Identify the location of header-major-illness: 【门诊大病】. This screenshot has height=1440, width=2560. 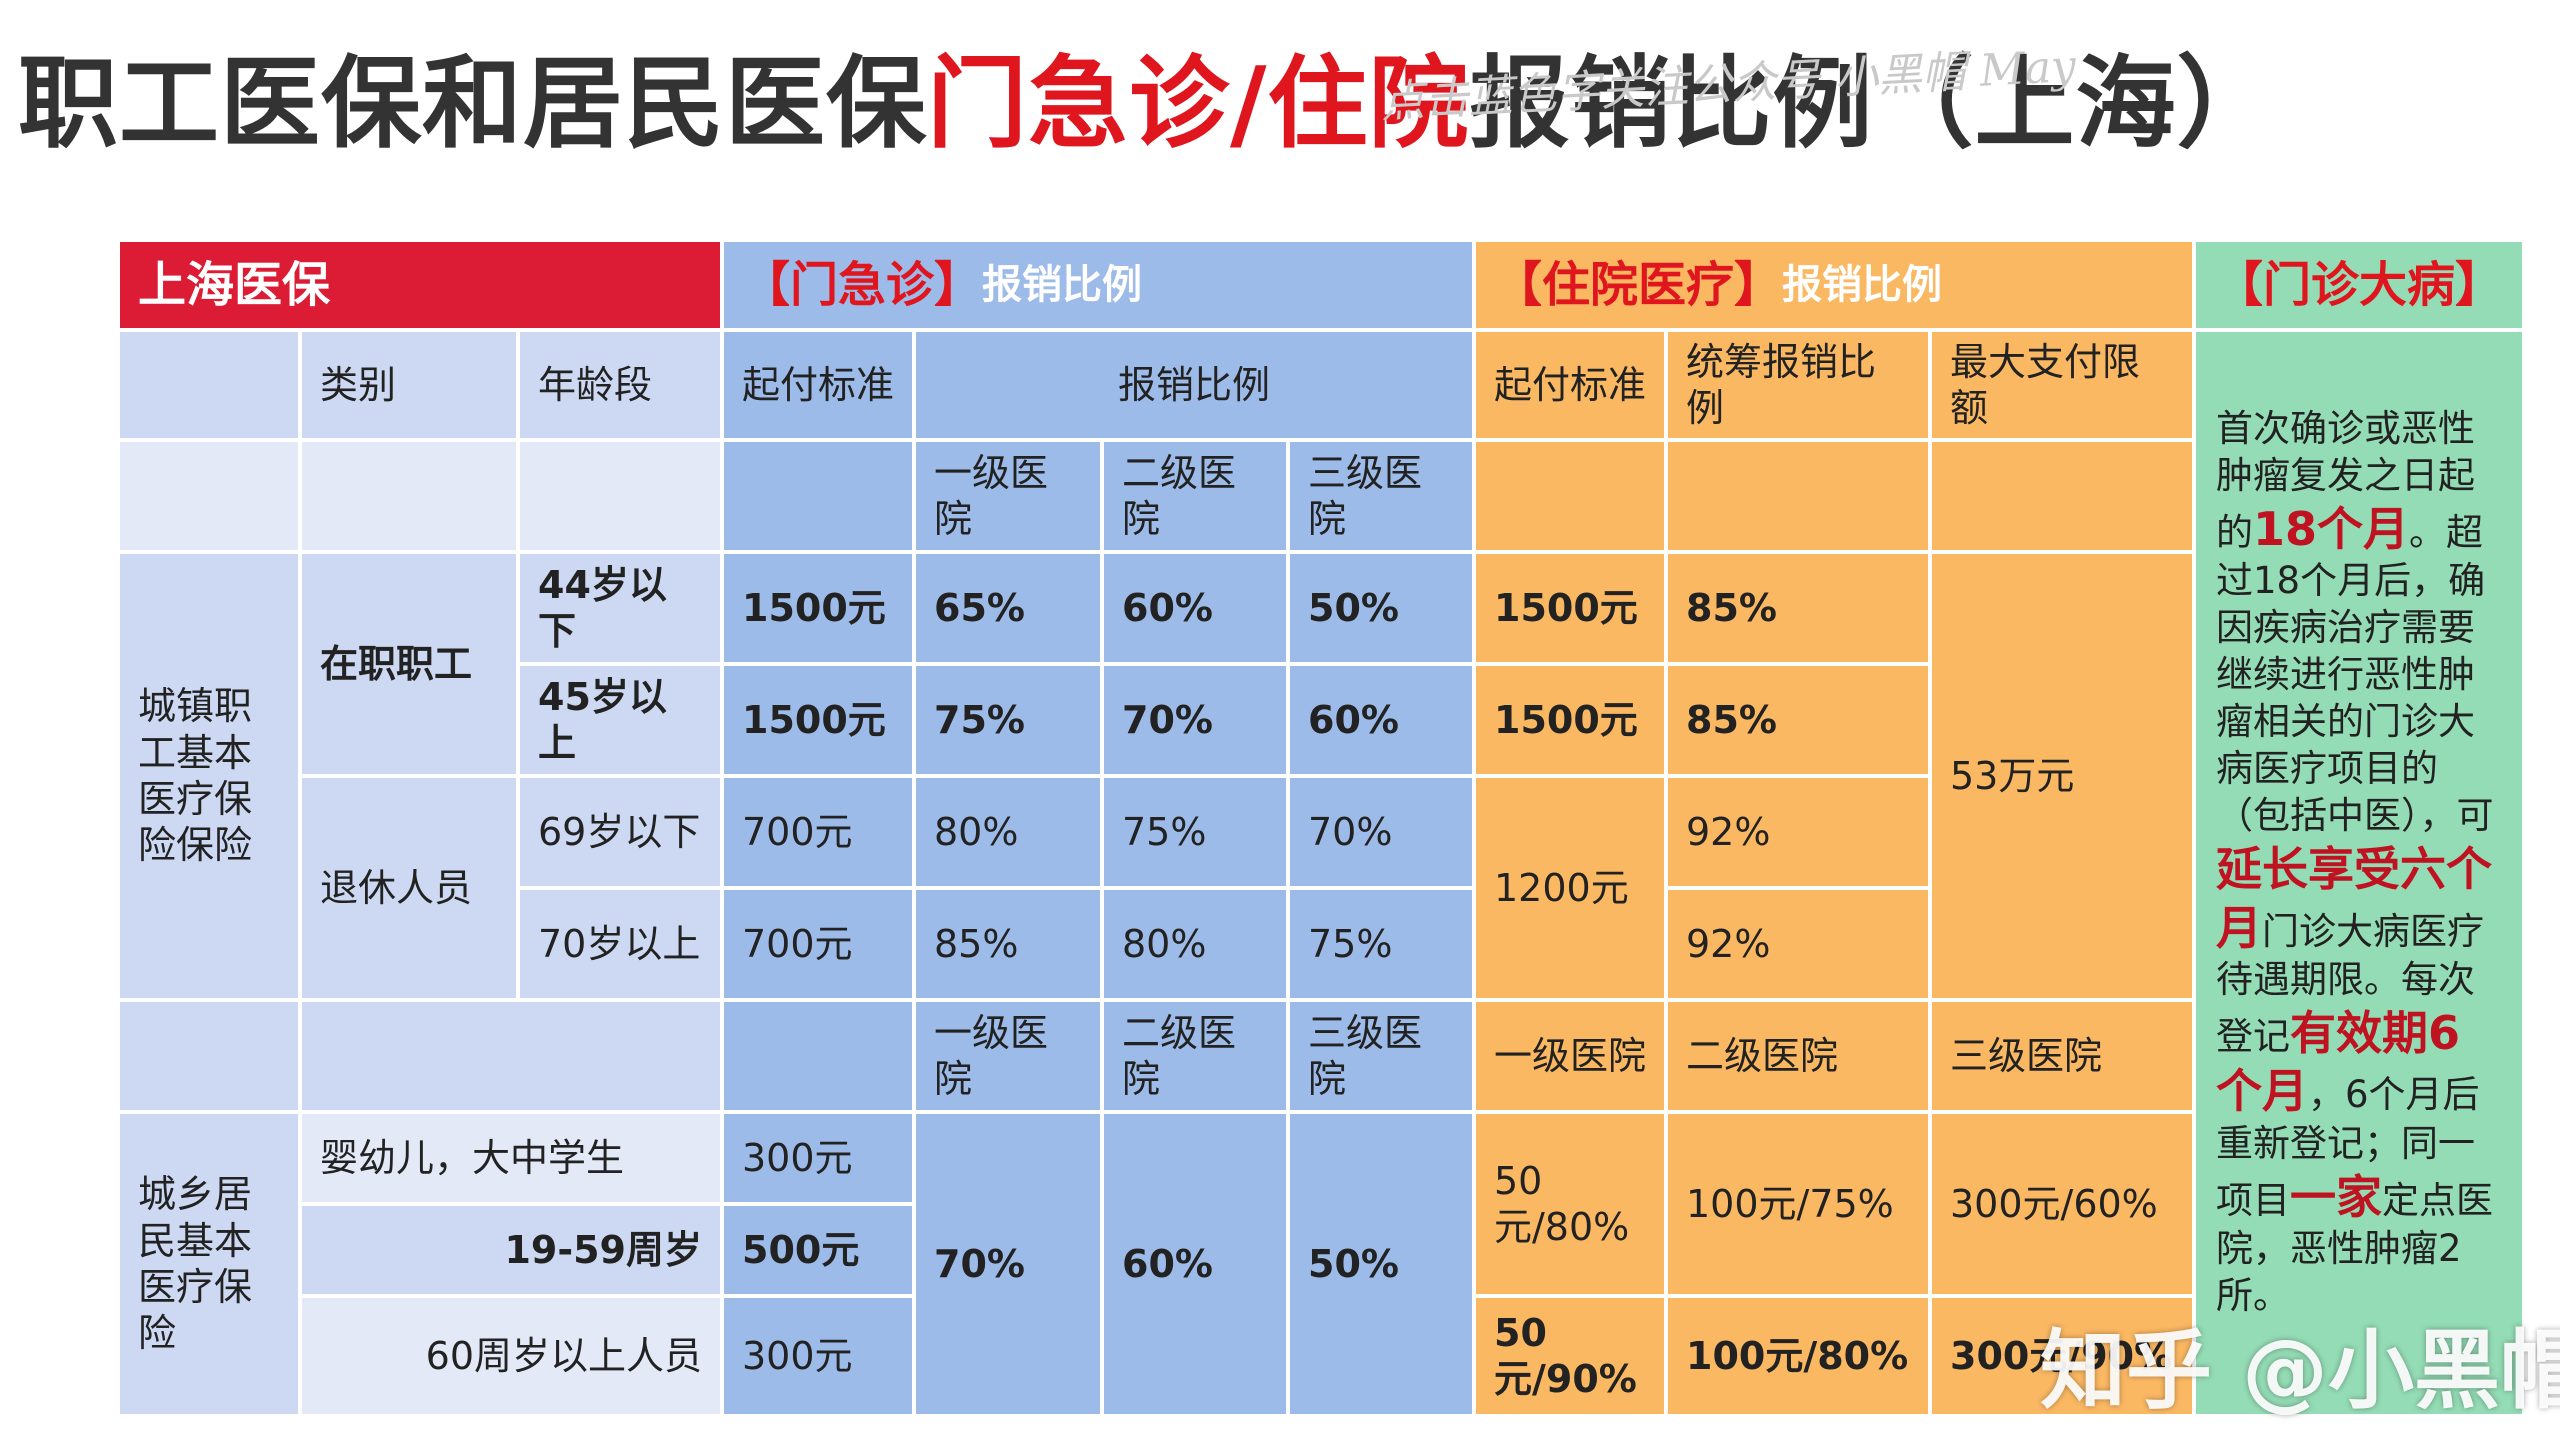
(2359, 285).